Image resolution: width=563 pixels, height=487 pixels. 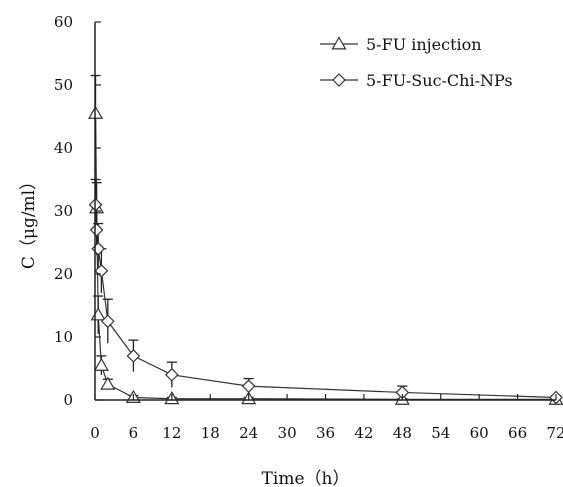 I want to click on x-tick-label: 54, so click(x=440, y=433).